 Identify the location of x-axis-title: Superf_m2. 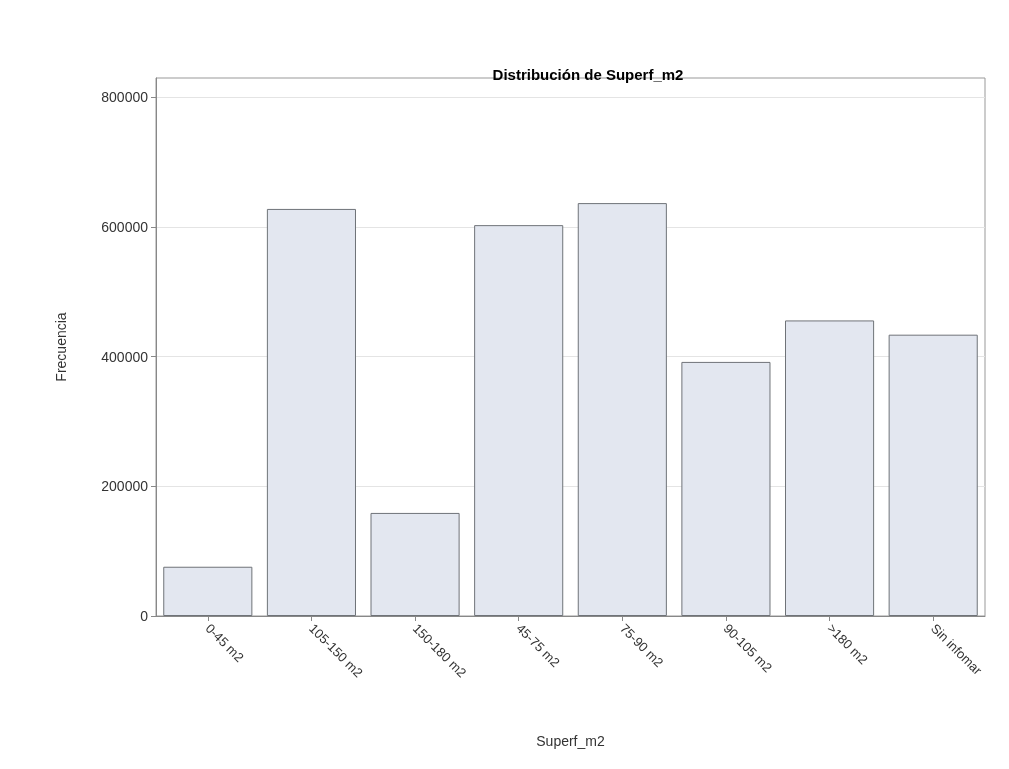
(570, 741).